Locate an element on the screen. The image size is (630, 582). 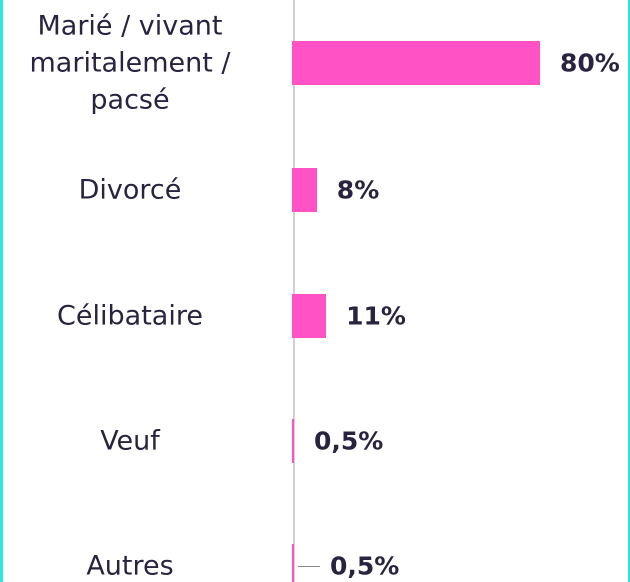
category-label: Célibataire is located at coordinates (130, 316).